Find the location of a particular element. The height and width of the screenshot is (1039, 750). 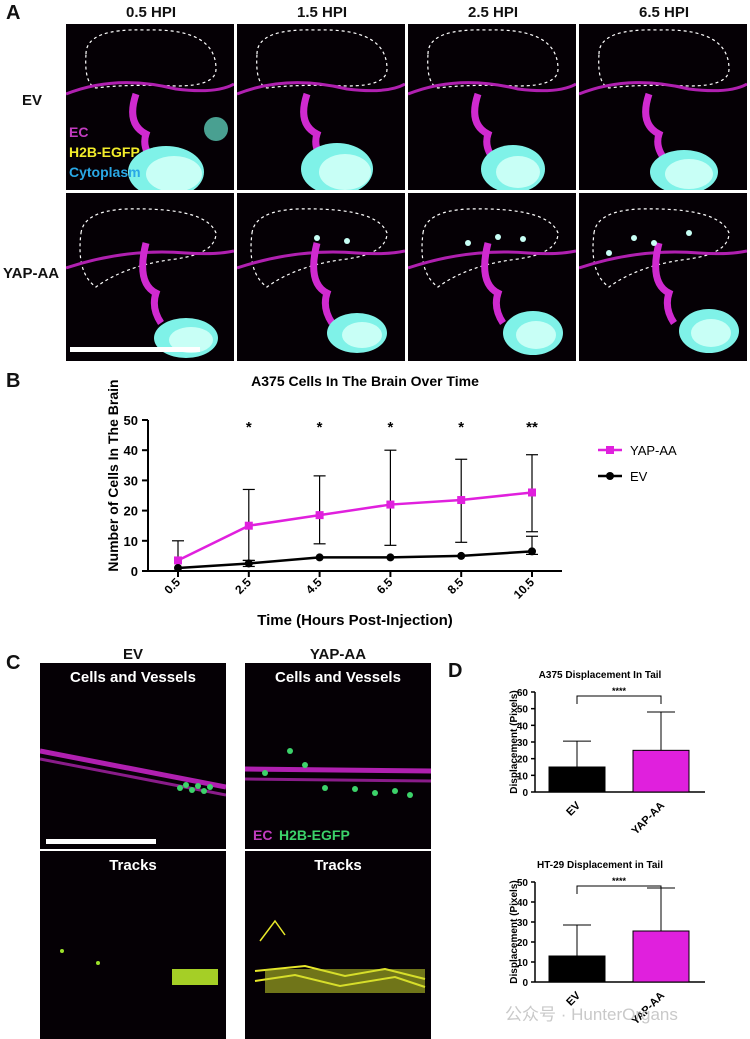

micrograph-yap-aa-2-5-hpi-image is located at coordinates (492, 281).